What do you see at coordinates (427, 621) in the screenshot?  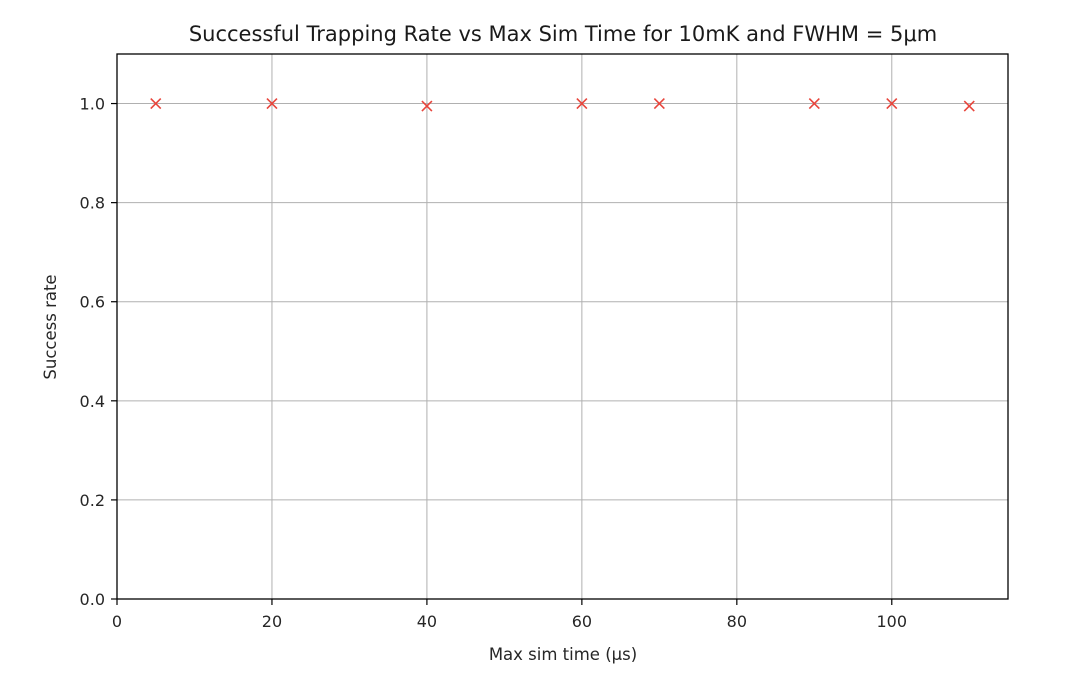 I see `x-tick-label: 40` at bounding box center [427, 621].